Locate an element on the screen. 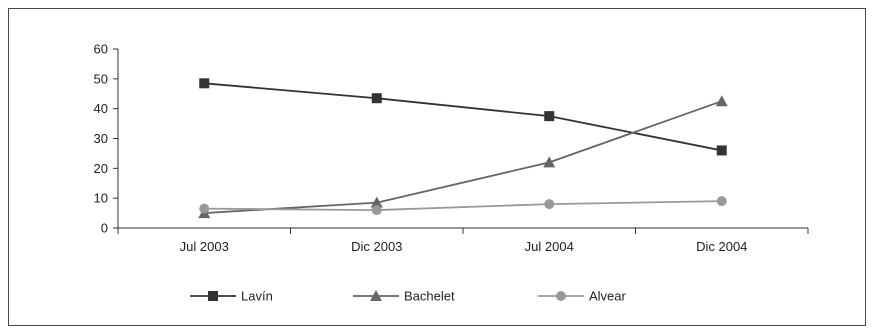 Image resolution: width=876 pixels, height=335 pixels. series-lavin is located at coordinates (463, 117).